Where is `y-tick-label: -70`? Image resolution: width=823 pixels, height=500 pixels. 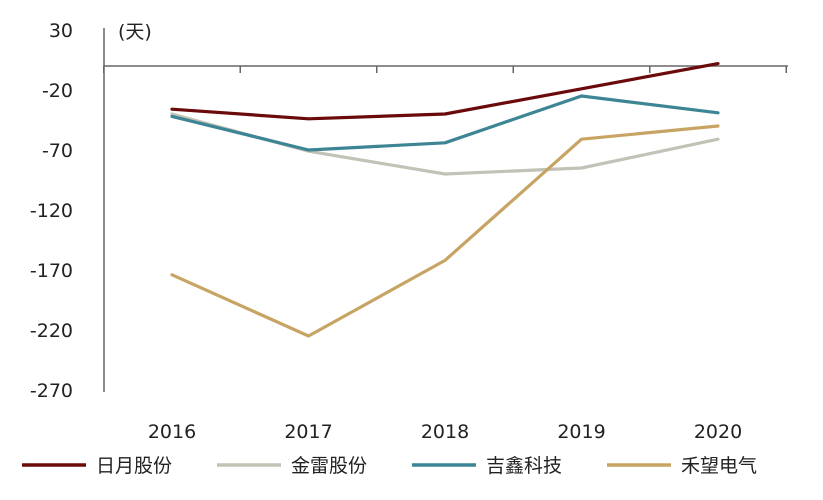 y-tick-label: -70 is located at coordinates (57, 151).